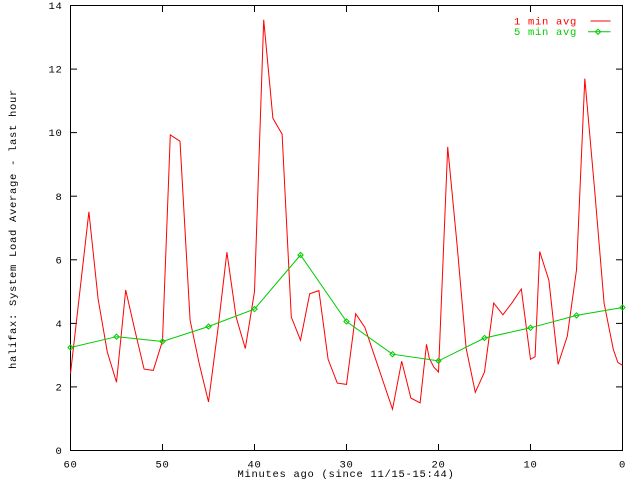 The width and height of the screenshot is (640, 480). What do you see at coordinates (55, 71) in the screenshot?
I see `svg-text: 12` at bounding box center [55, 71].